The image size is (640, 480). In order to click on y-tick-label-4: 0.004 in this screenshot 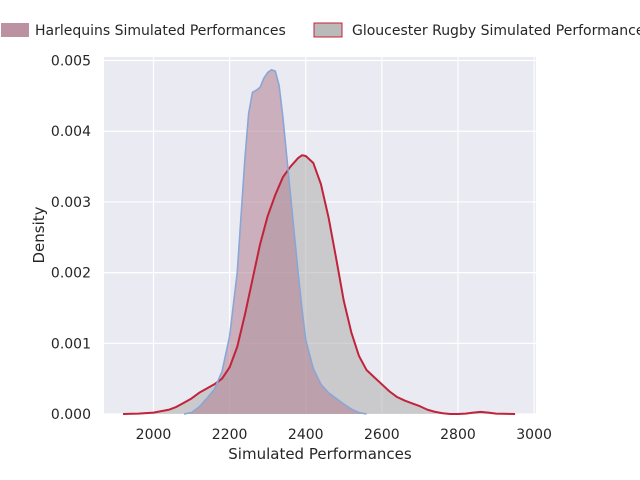, I will do `click(71, 132)`.